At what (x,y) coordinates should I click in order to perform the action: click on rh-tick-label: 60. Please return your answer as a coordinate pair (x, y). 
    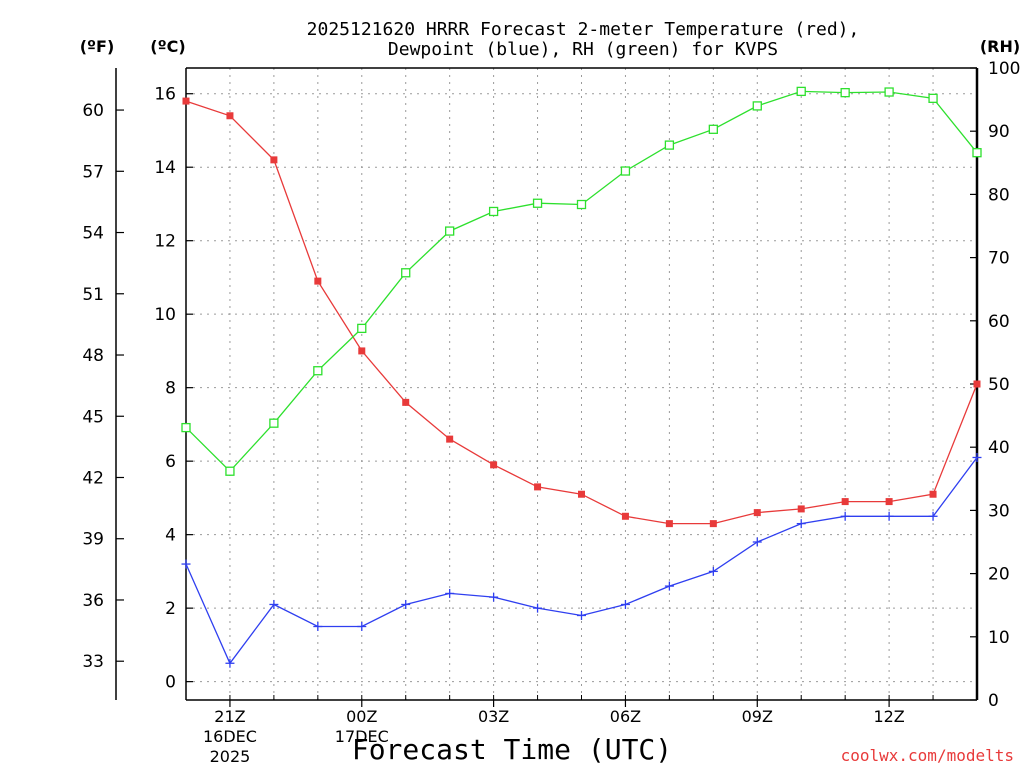
    Looking at the image, I should click on (999, 322).